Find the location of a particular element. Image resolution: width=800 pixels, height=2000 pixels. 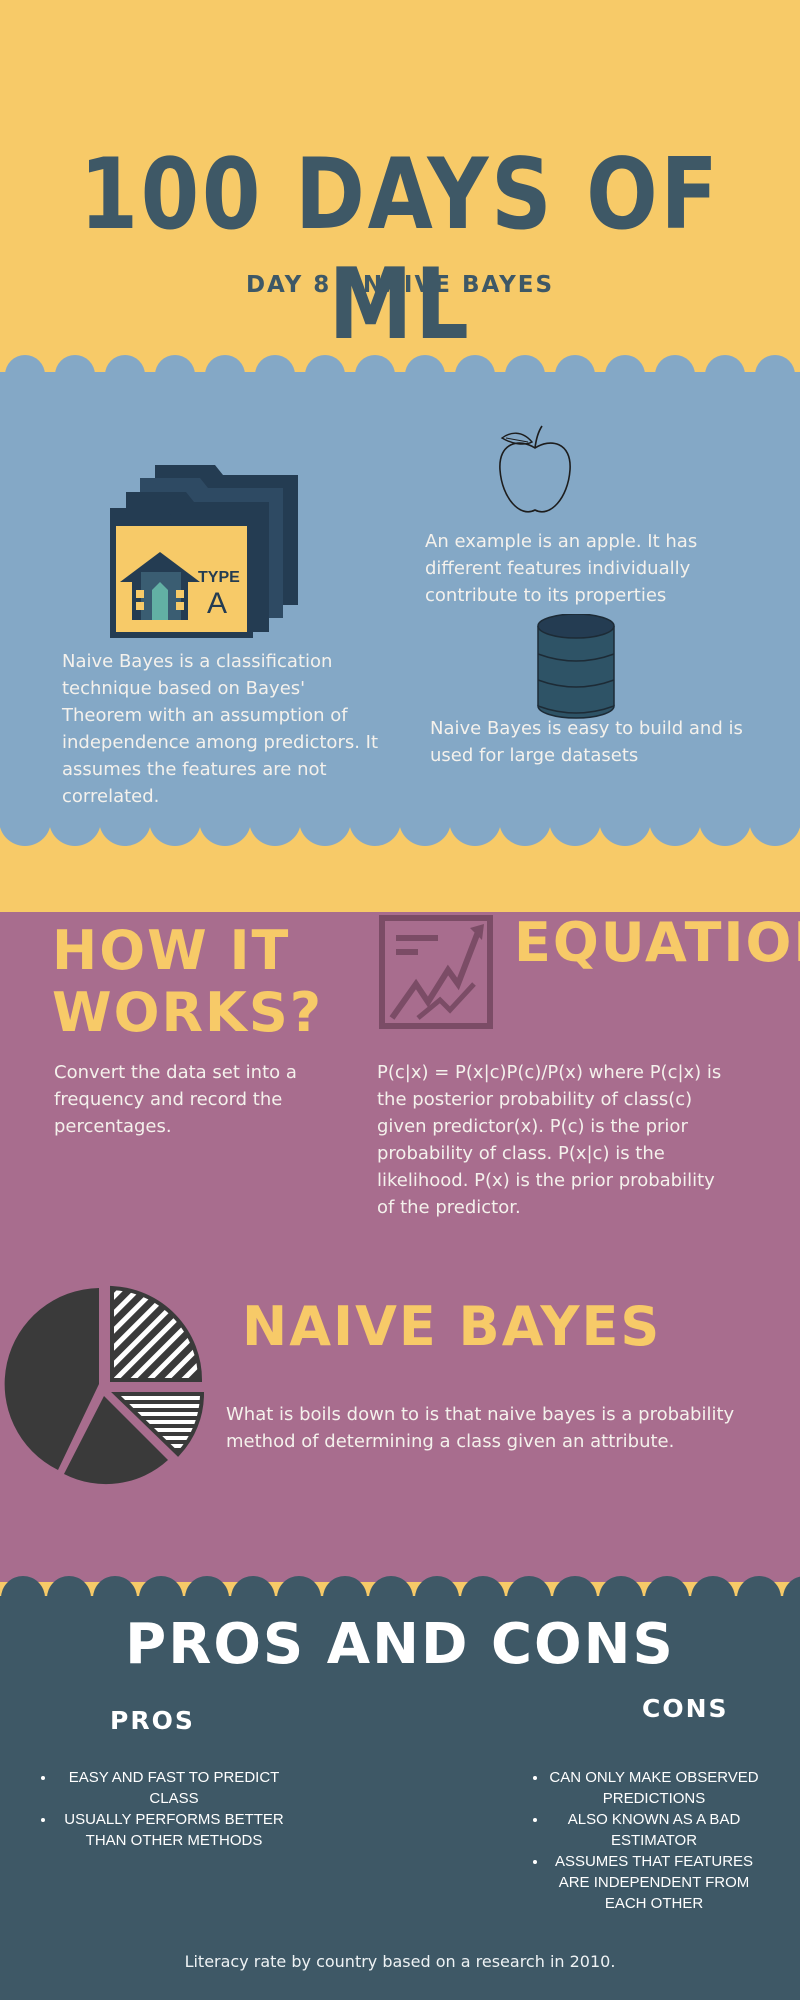

cons-heading: CONS is located at coordinates (685, 1708).